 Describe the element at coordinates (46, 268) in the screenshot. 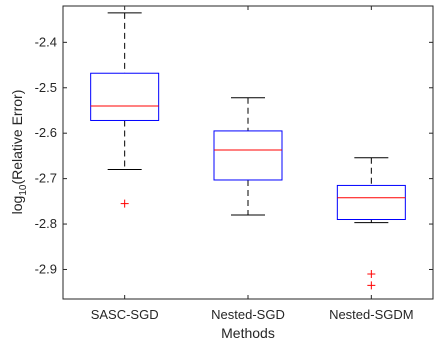

I see `y-tick-label: -2.9` at that location.